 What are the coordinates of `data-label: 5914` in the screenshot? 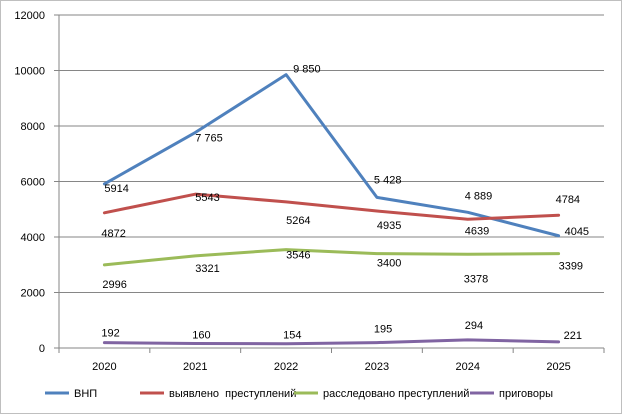 It's located at (116, 189).